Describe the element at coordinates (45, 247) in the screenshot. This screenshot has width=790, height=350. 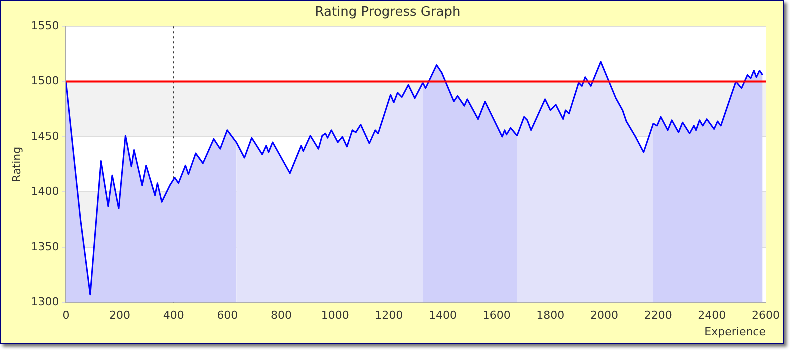
I see `y-tick-label: 1350` at that location.